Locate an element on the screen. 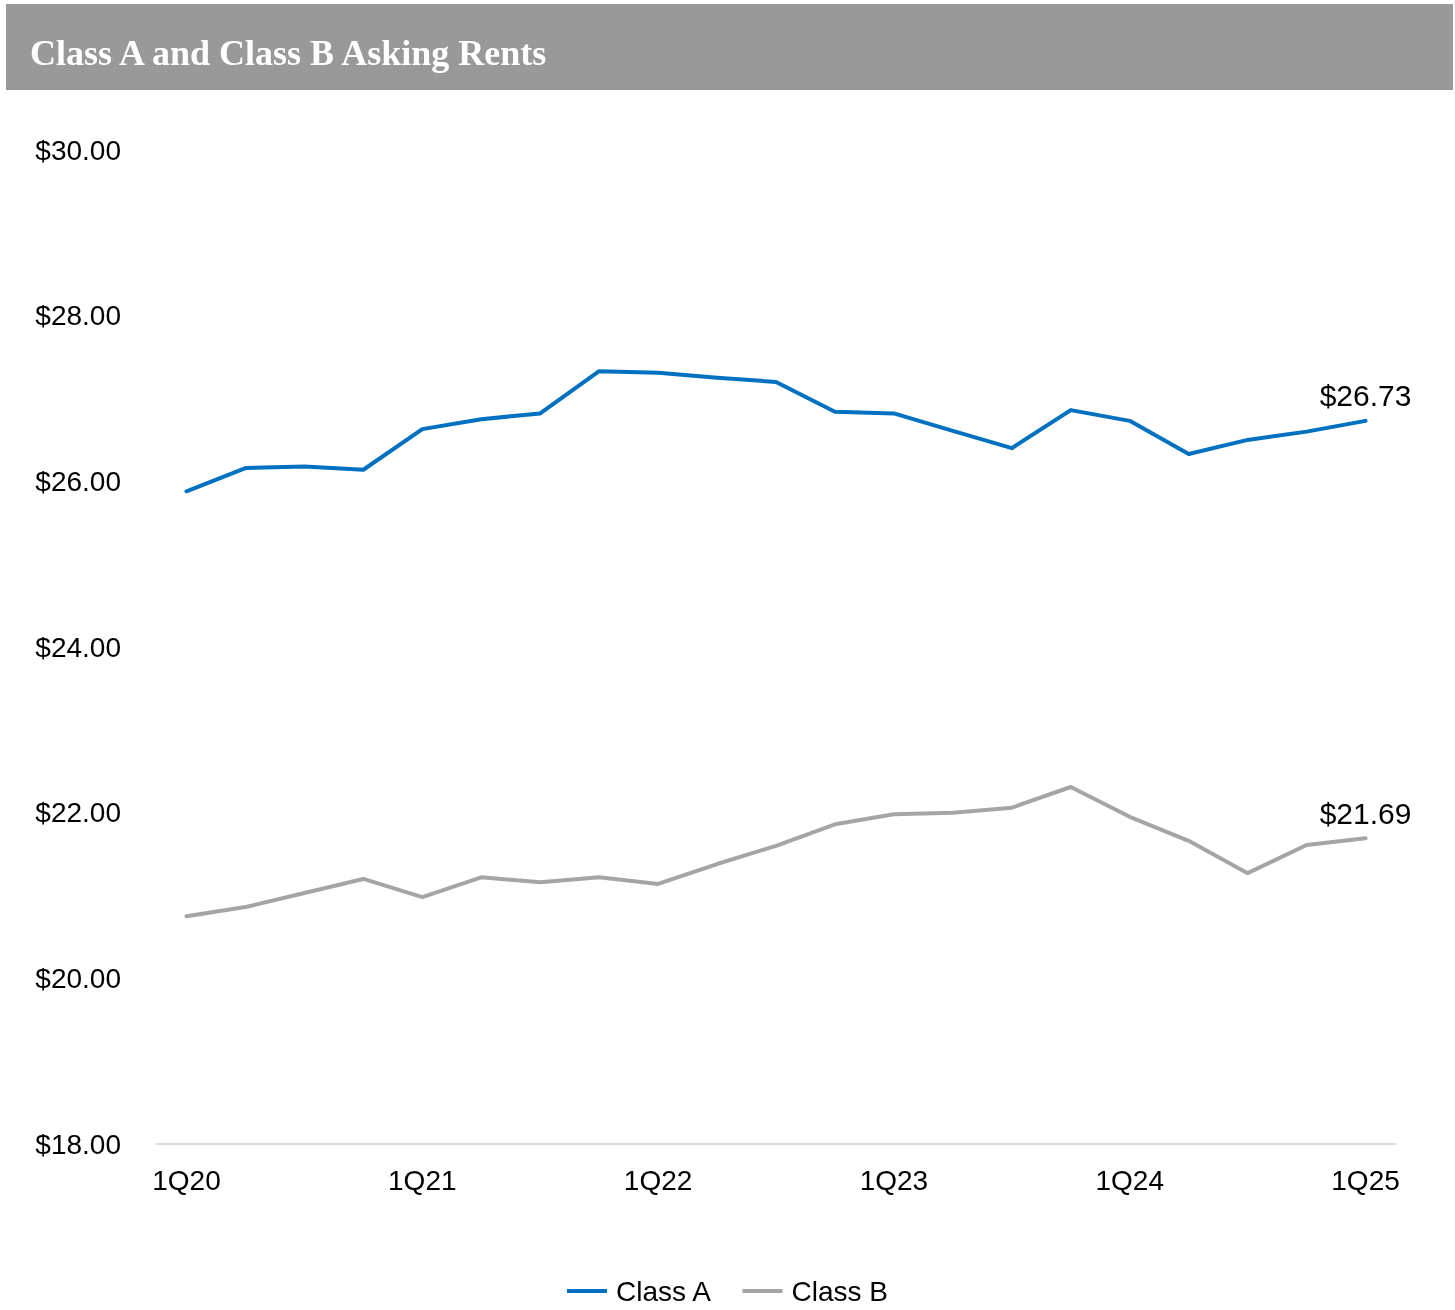 This screenshot has height=1310, width=1455. y-tick-label: $18.00 is located at coordinates (78, 1144).